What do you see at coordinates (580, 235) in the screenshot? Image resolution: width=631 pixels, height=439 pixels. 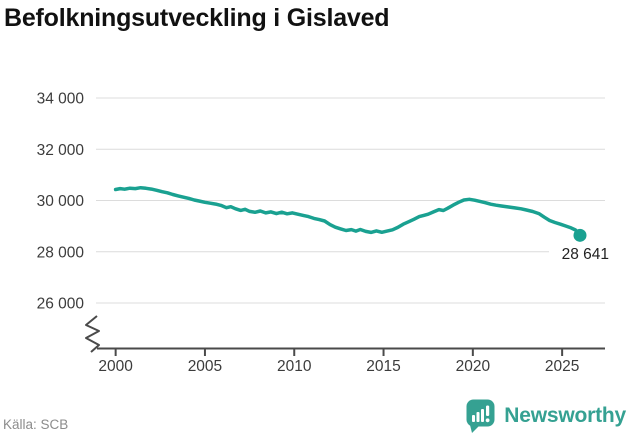 I see `last-point-marker` at bounding box center [580, 235].